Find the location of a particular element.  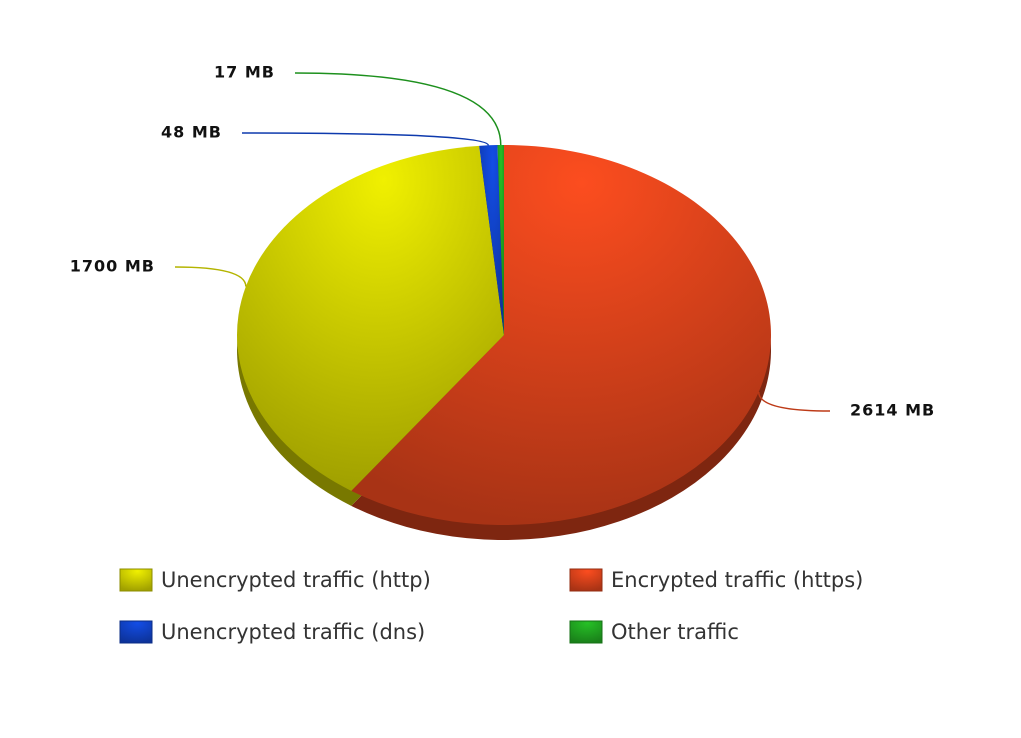

legend-label: Encrypted traffic (https) is located at coordinates (737, 580).